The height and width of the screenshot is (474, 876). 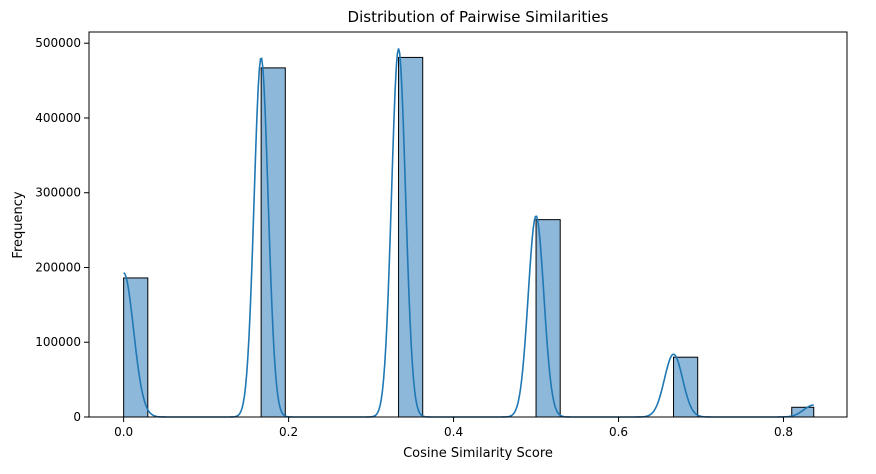 What do you see at coordinates (478, 17) in the screenshot?
I see `chart-title: Distribution of Pairwise Similarities` at bounding box center [478, 17].